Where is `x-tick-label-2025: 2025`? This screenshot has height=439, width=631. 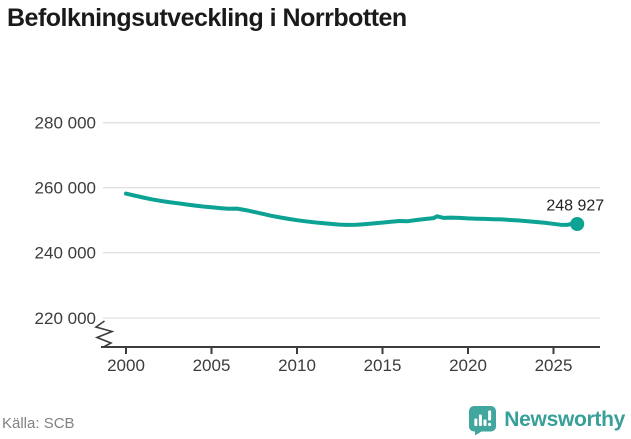 x-tick-label-2025: 2025 is located at coordinates (554, 365).